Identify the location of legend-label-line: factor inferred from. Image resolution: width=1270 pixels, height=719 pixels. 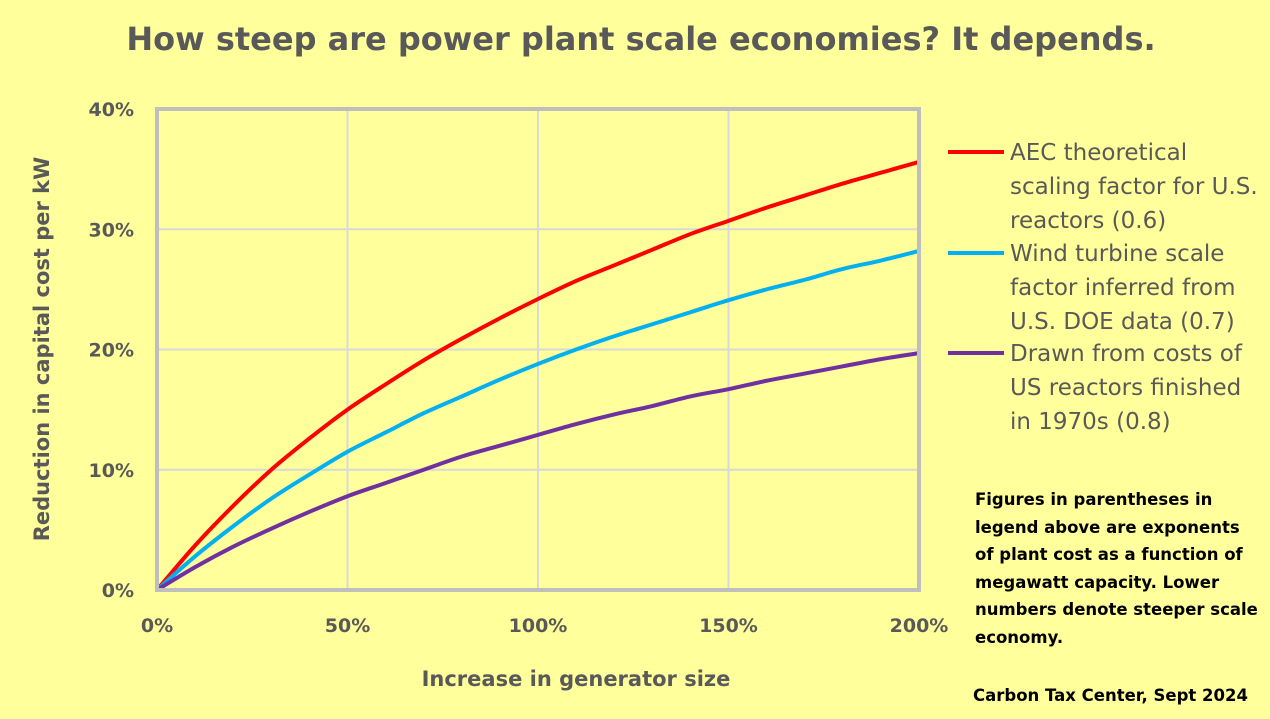
(1123, 288).